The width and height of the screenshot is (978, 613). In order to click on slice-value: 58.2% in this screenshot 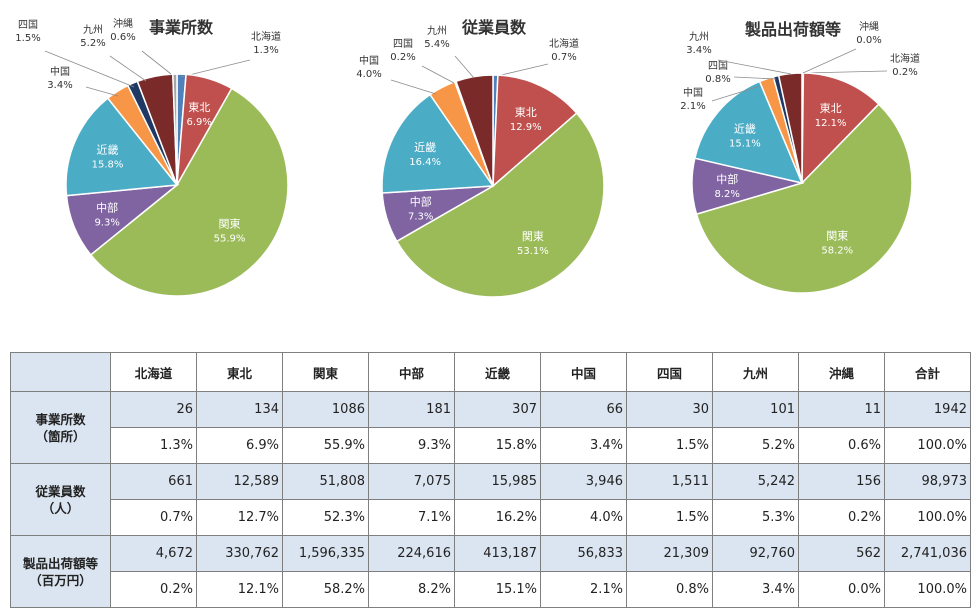, I will do `click(837, 250)`.